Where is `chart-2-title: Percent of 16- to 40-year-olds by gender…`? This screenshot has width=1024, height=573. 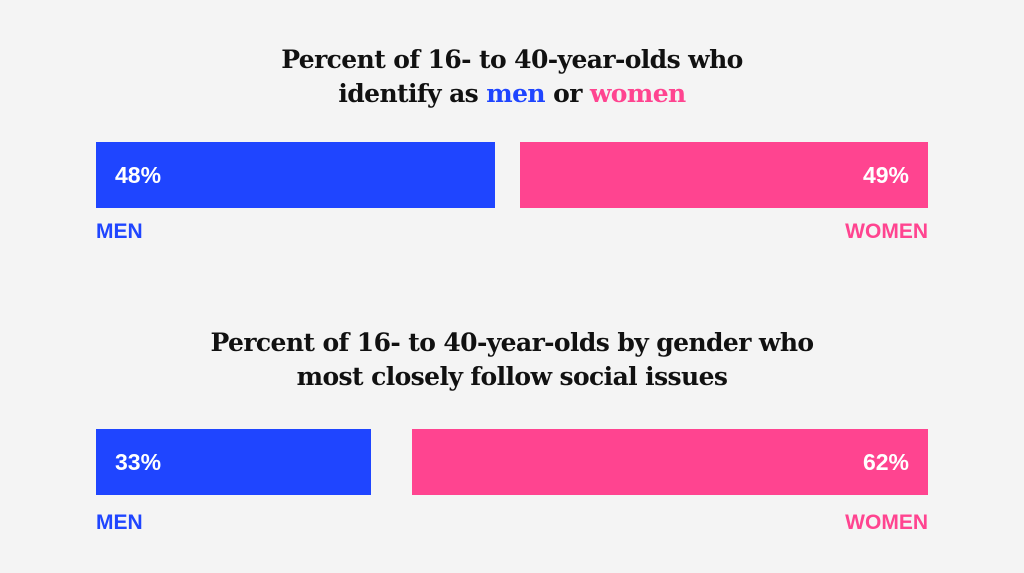 chart-2-title: Percent of 16- to 40-year-olds by gender… is located at coordinates (512, 360).